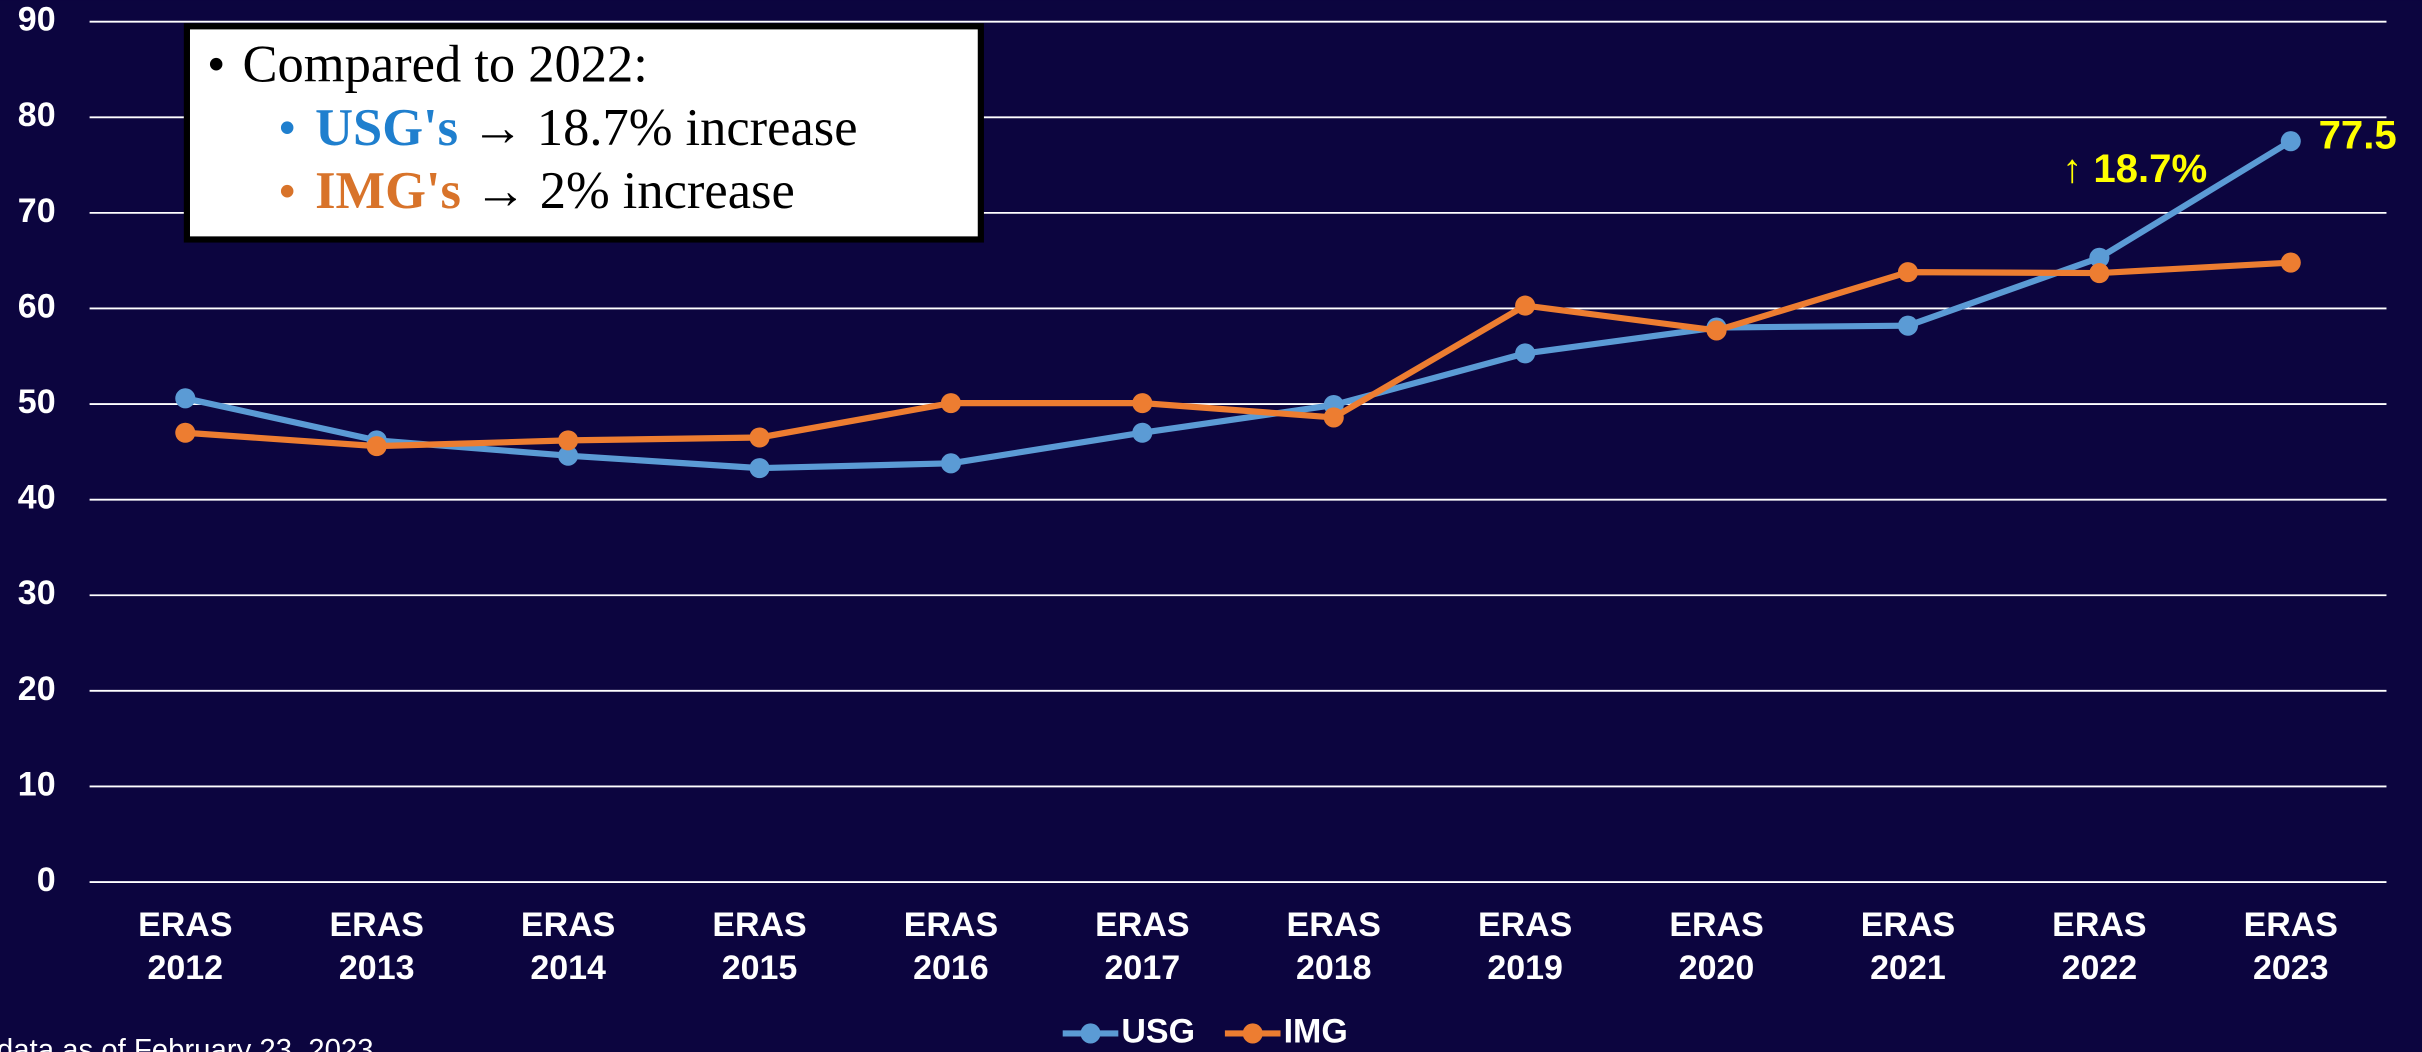  I want to click on x-tick-label: ERAS 2021, so click(1908, 946).